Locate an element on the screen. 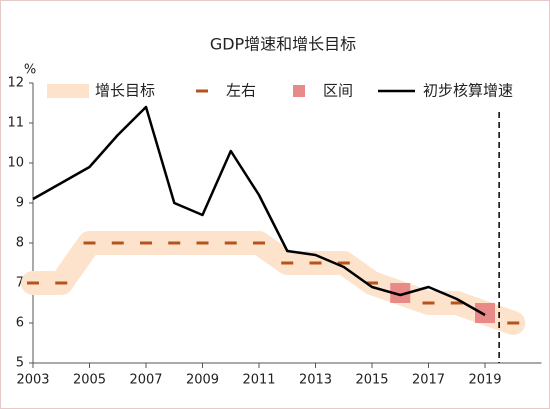  y-tick-label: 9 is located at coordinates (20, 203).